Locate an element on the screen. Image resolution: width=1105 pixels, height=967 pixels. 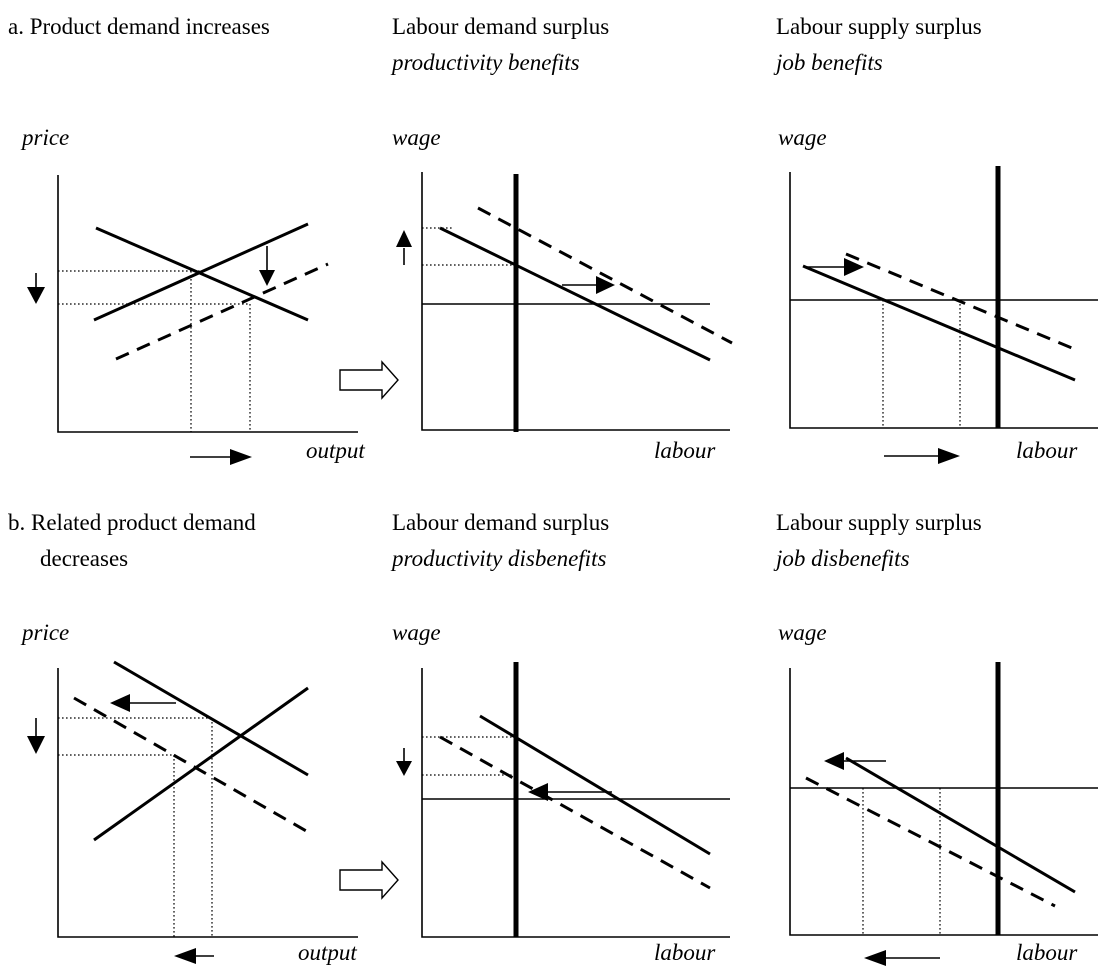
row-b-panel3-title: Labour supply surplus is located at coordinates (879, 522).